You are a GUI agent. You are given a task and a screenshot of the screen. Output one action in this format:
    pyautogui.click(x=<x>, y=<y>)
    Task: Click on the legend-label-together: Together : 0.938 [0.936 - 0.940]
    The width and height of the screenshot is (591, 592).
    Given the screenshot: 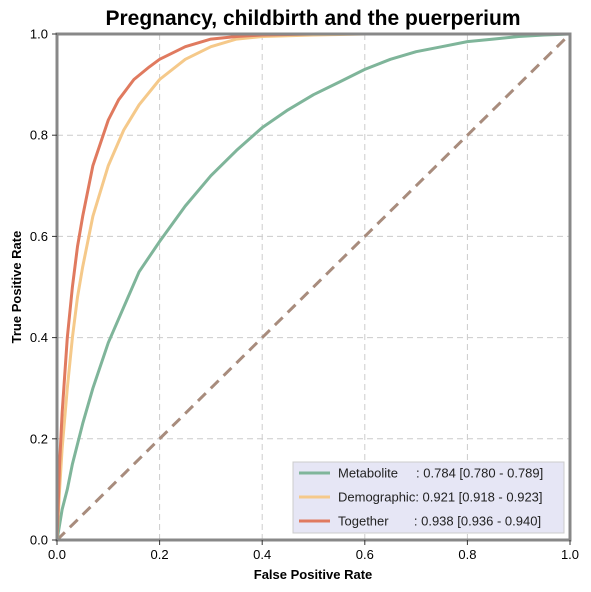 What is the action you would take?
    pyautogui.click(x=439, y=521)
    